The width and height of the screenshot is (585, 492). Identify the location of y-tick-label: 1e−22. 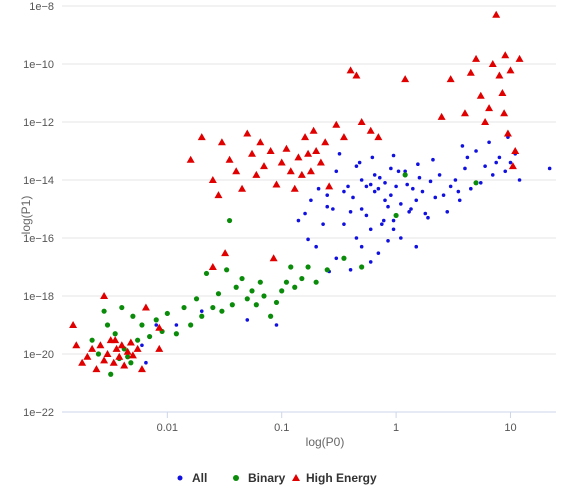
(38, 413).